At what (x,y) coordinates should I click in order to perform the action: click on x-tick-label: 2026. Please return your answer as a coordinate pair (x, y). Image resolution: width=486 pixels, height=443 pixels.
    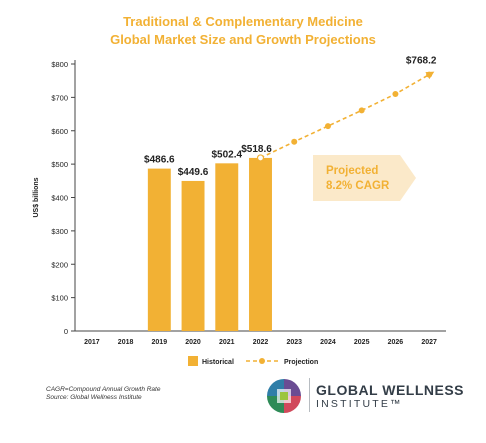
    Looking at the image, I should click on (396, 342).